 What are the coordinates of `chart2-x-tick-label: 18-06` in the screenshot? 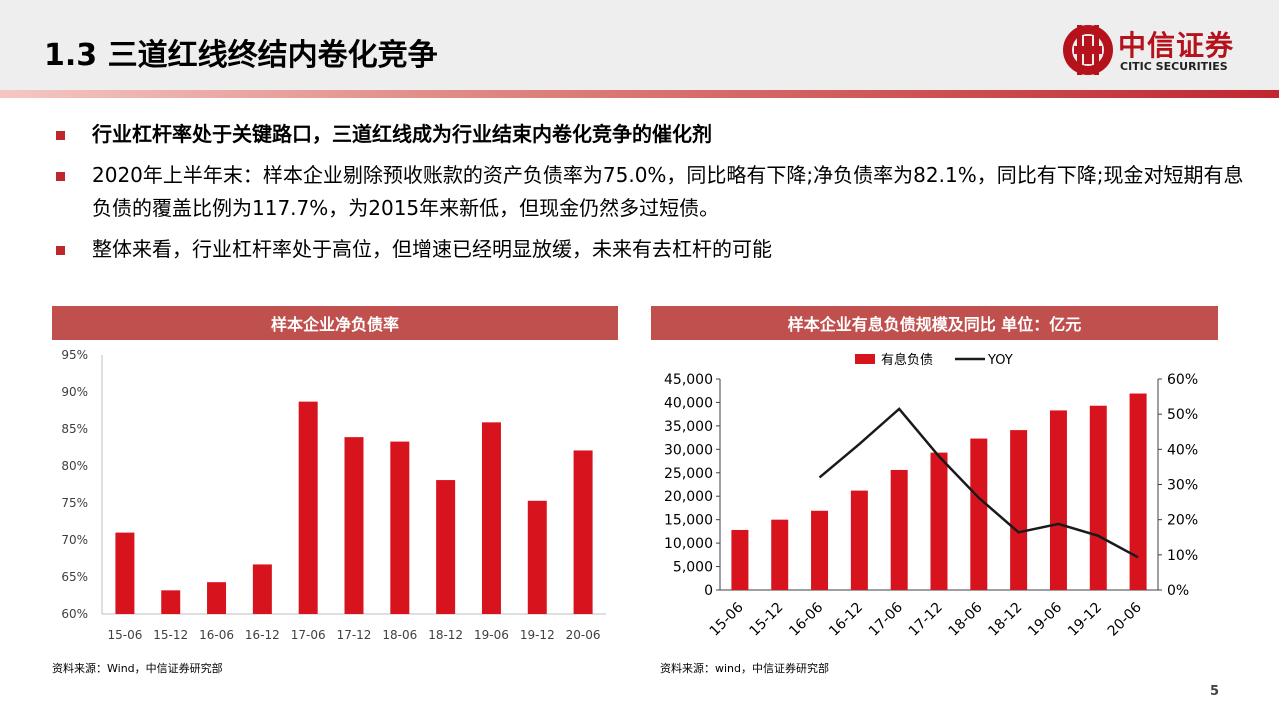 It's located at (966, 619).